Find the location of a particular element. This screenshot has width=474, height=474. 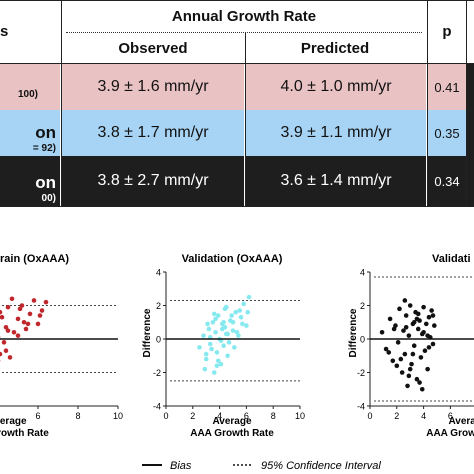

plot3-x-tick-label: 4 is located at coordinates (423, 416).